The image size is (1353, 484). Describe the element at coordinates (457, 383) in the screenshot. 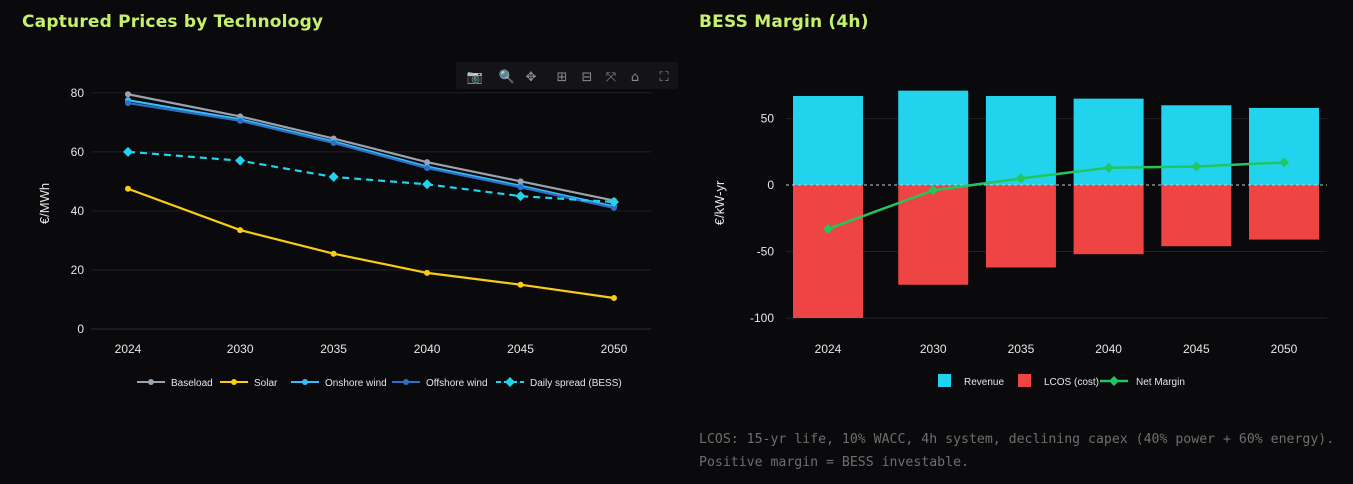

I see `legend-label: Offshore wind` at that location.